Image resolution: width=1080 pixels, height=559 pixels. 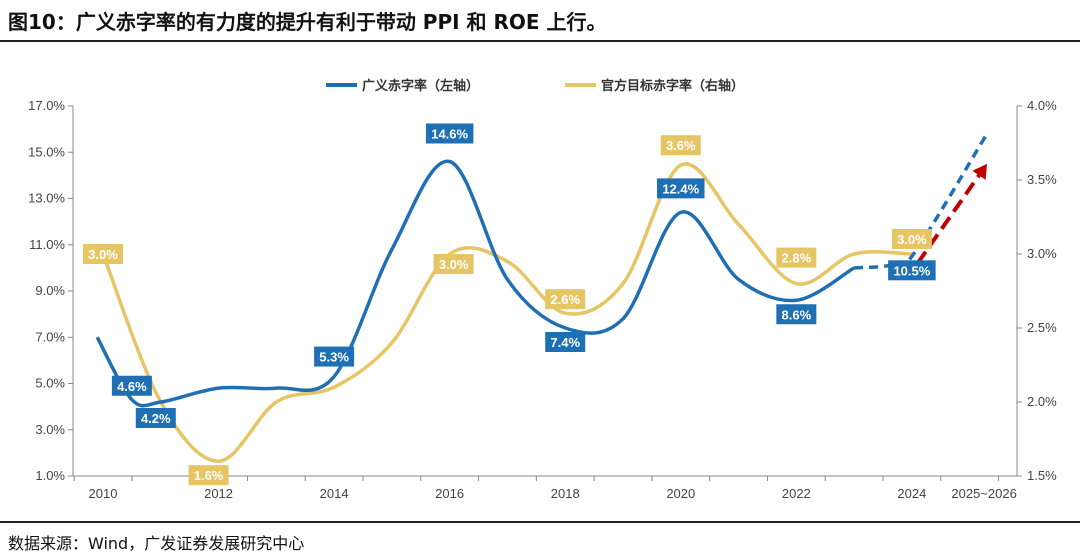 What do you see at coordinates (50, 336) in the screenshot?
I see `y-left-tick-label: 7.0%` at bounding box center [50, 336].